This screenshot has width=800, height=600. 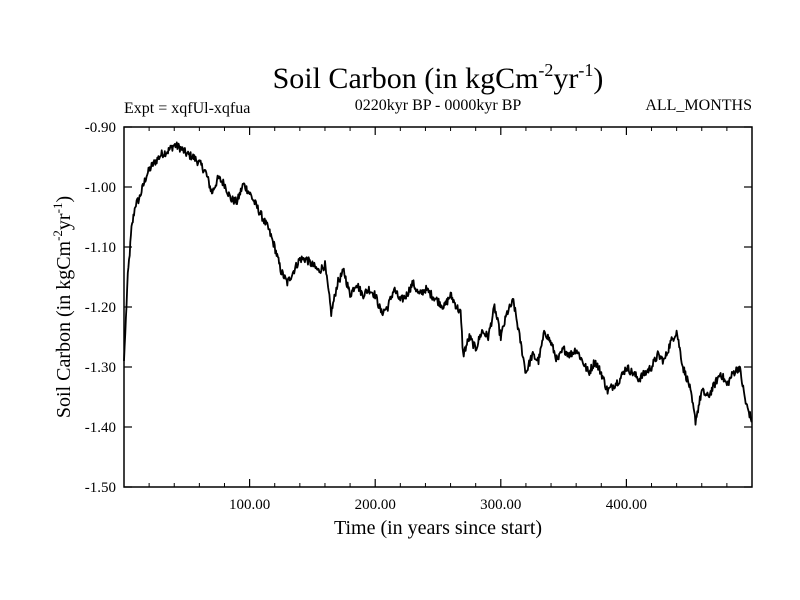 What do you see at coordinates (187, 108) in the screenshot?
I see `expt-label: Expt = xqfUl-xqfua` at bounding box center [187, 108].